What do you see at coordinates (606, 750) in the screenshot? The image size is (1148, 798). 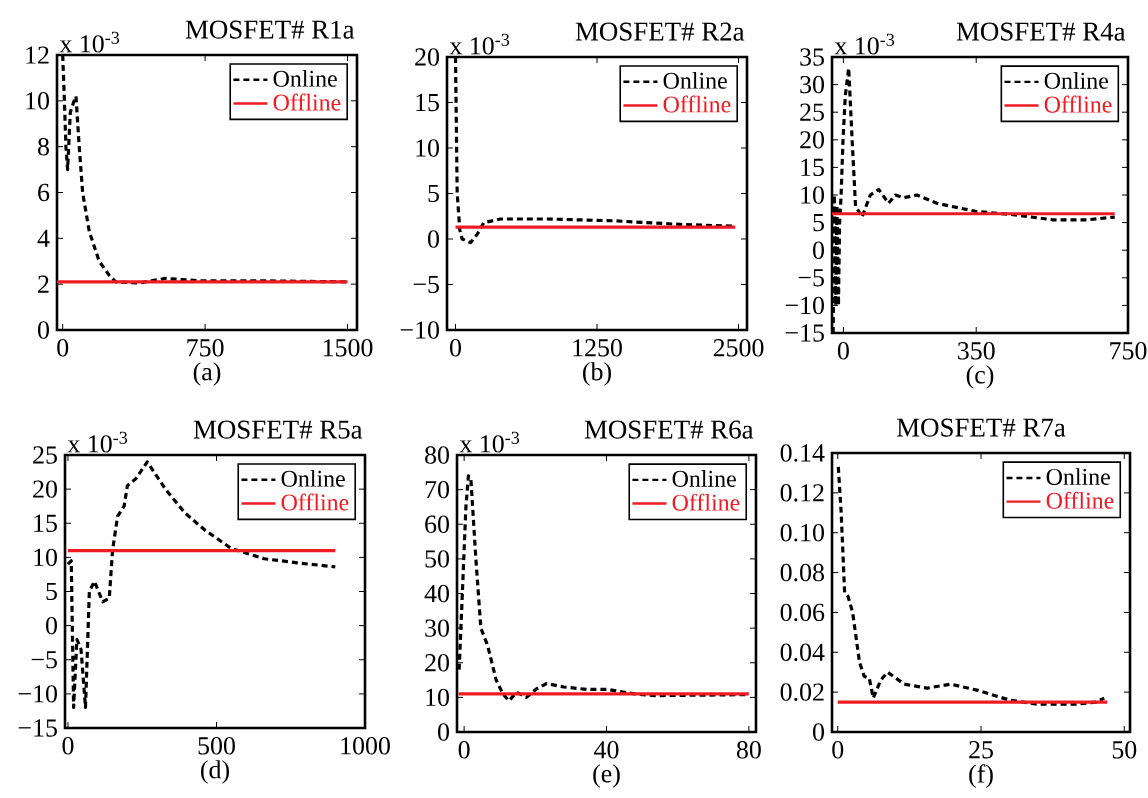 I see `x-tick-label: 40` at bounding box center [606, 750].